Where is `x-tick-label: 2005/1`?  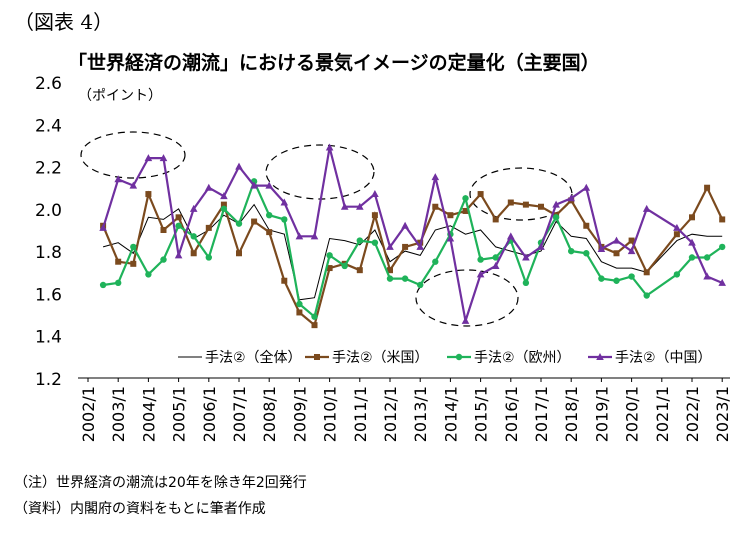 x-tick-label: 2005/1 is located at coordinates (179, 414).